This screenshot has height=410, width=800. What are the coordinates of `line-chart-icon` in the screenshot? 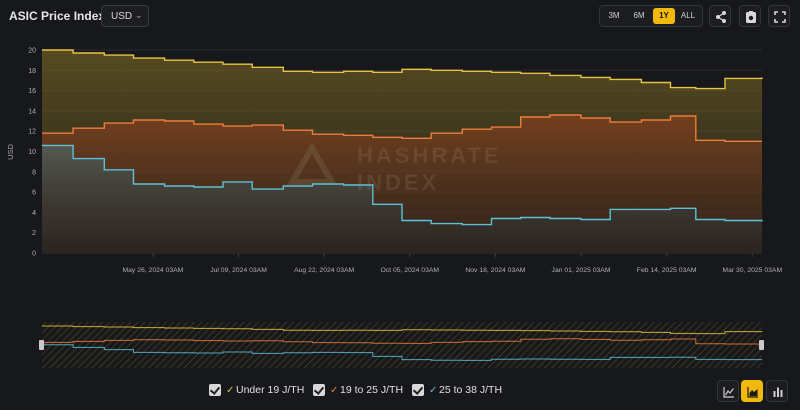 It's located at (728, 392).